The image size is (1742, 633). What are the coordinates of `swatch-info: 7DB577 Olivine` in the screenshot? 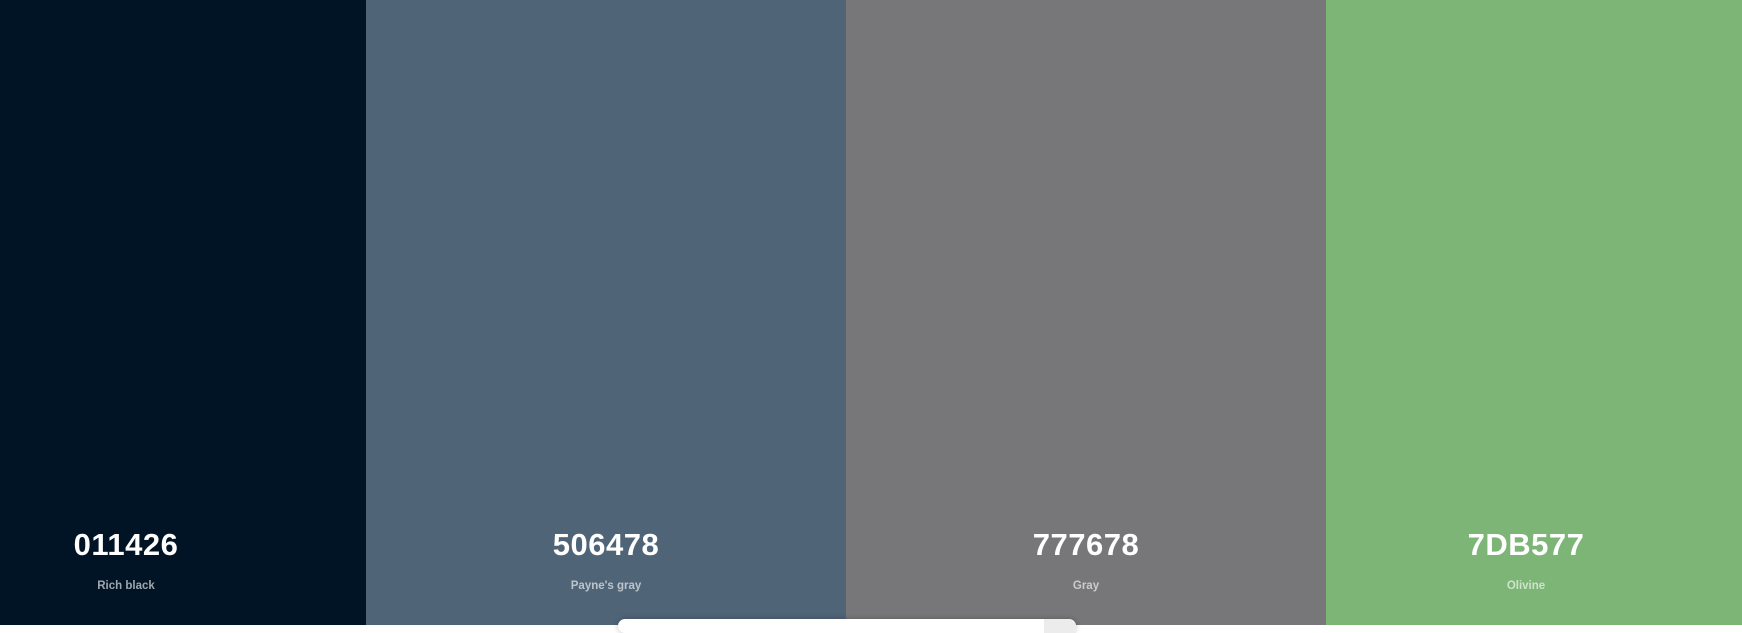 It's located at (1526, 559).